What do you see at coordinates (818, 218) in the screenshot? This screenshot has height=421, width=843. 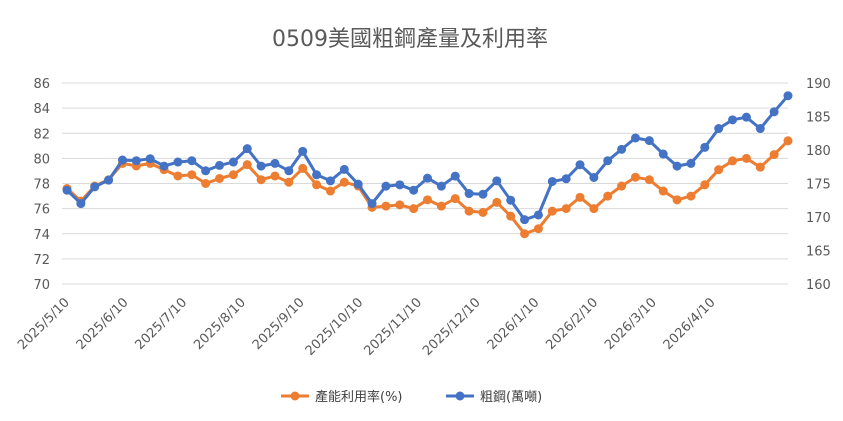 I see `y-right-tick-label: 170` at bounding box center [818, 218].